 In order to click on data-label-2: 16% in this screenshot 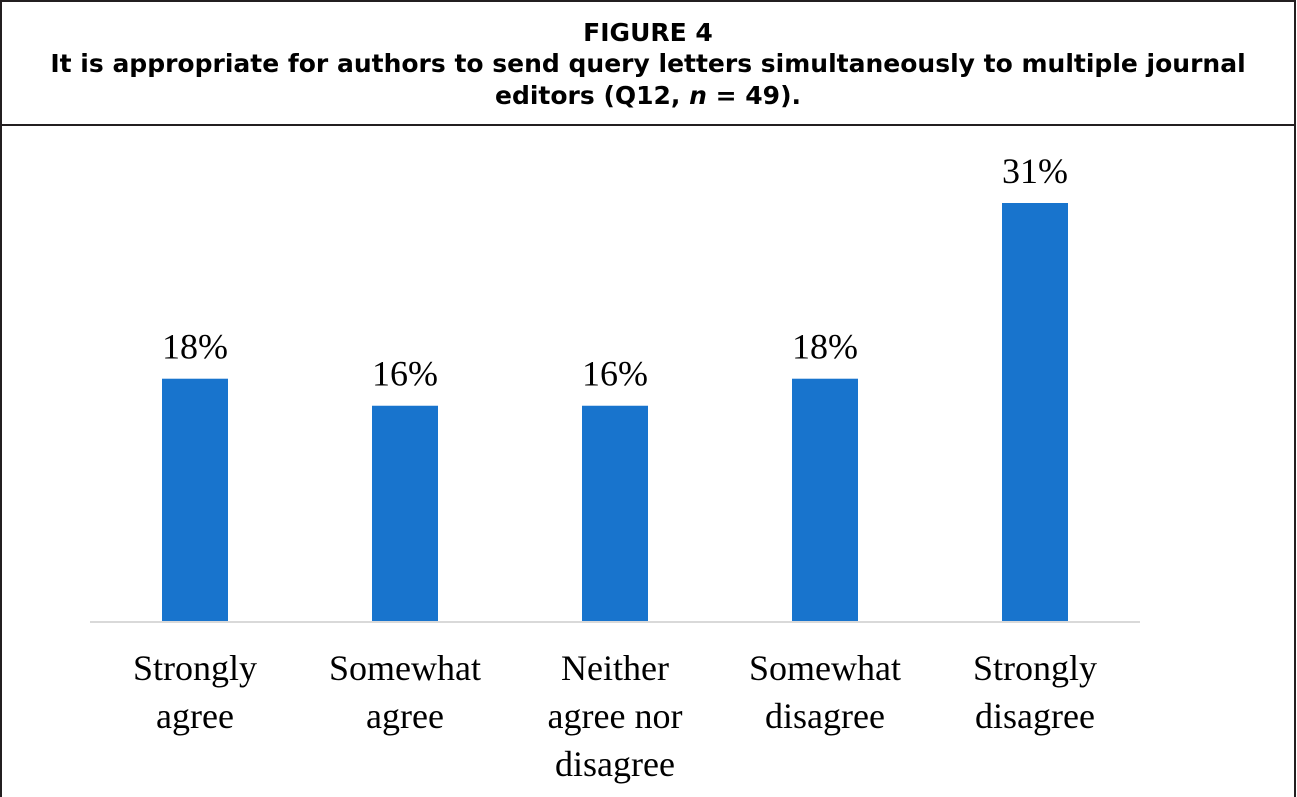, I will do `click(405, 374)`.